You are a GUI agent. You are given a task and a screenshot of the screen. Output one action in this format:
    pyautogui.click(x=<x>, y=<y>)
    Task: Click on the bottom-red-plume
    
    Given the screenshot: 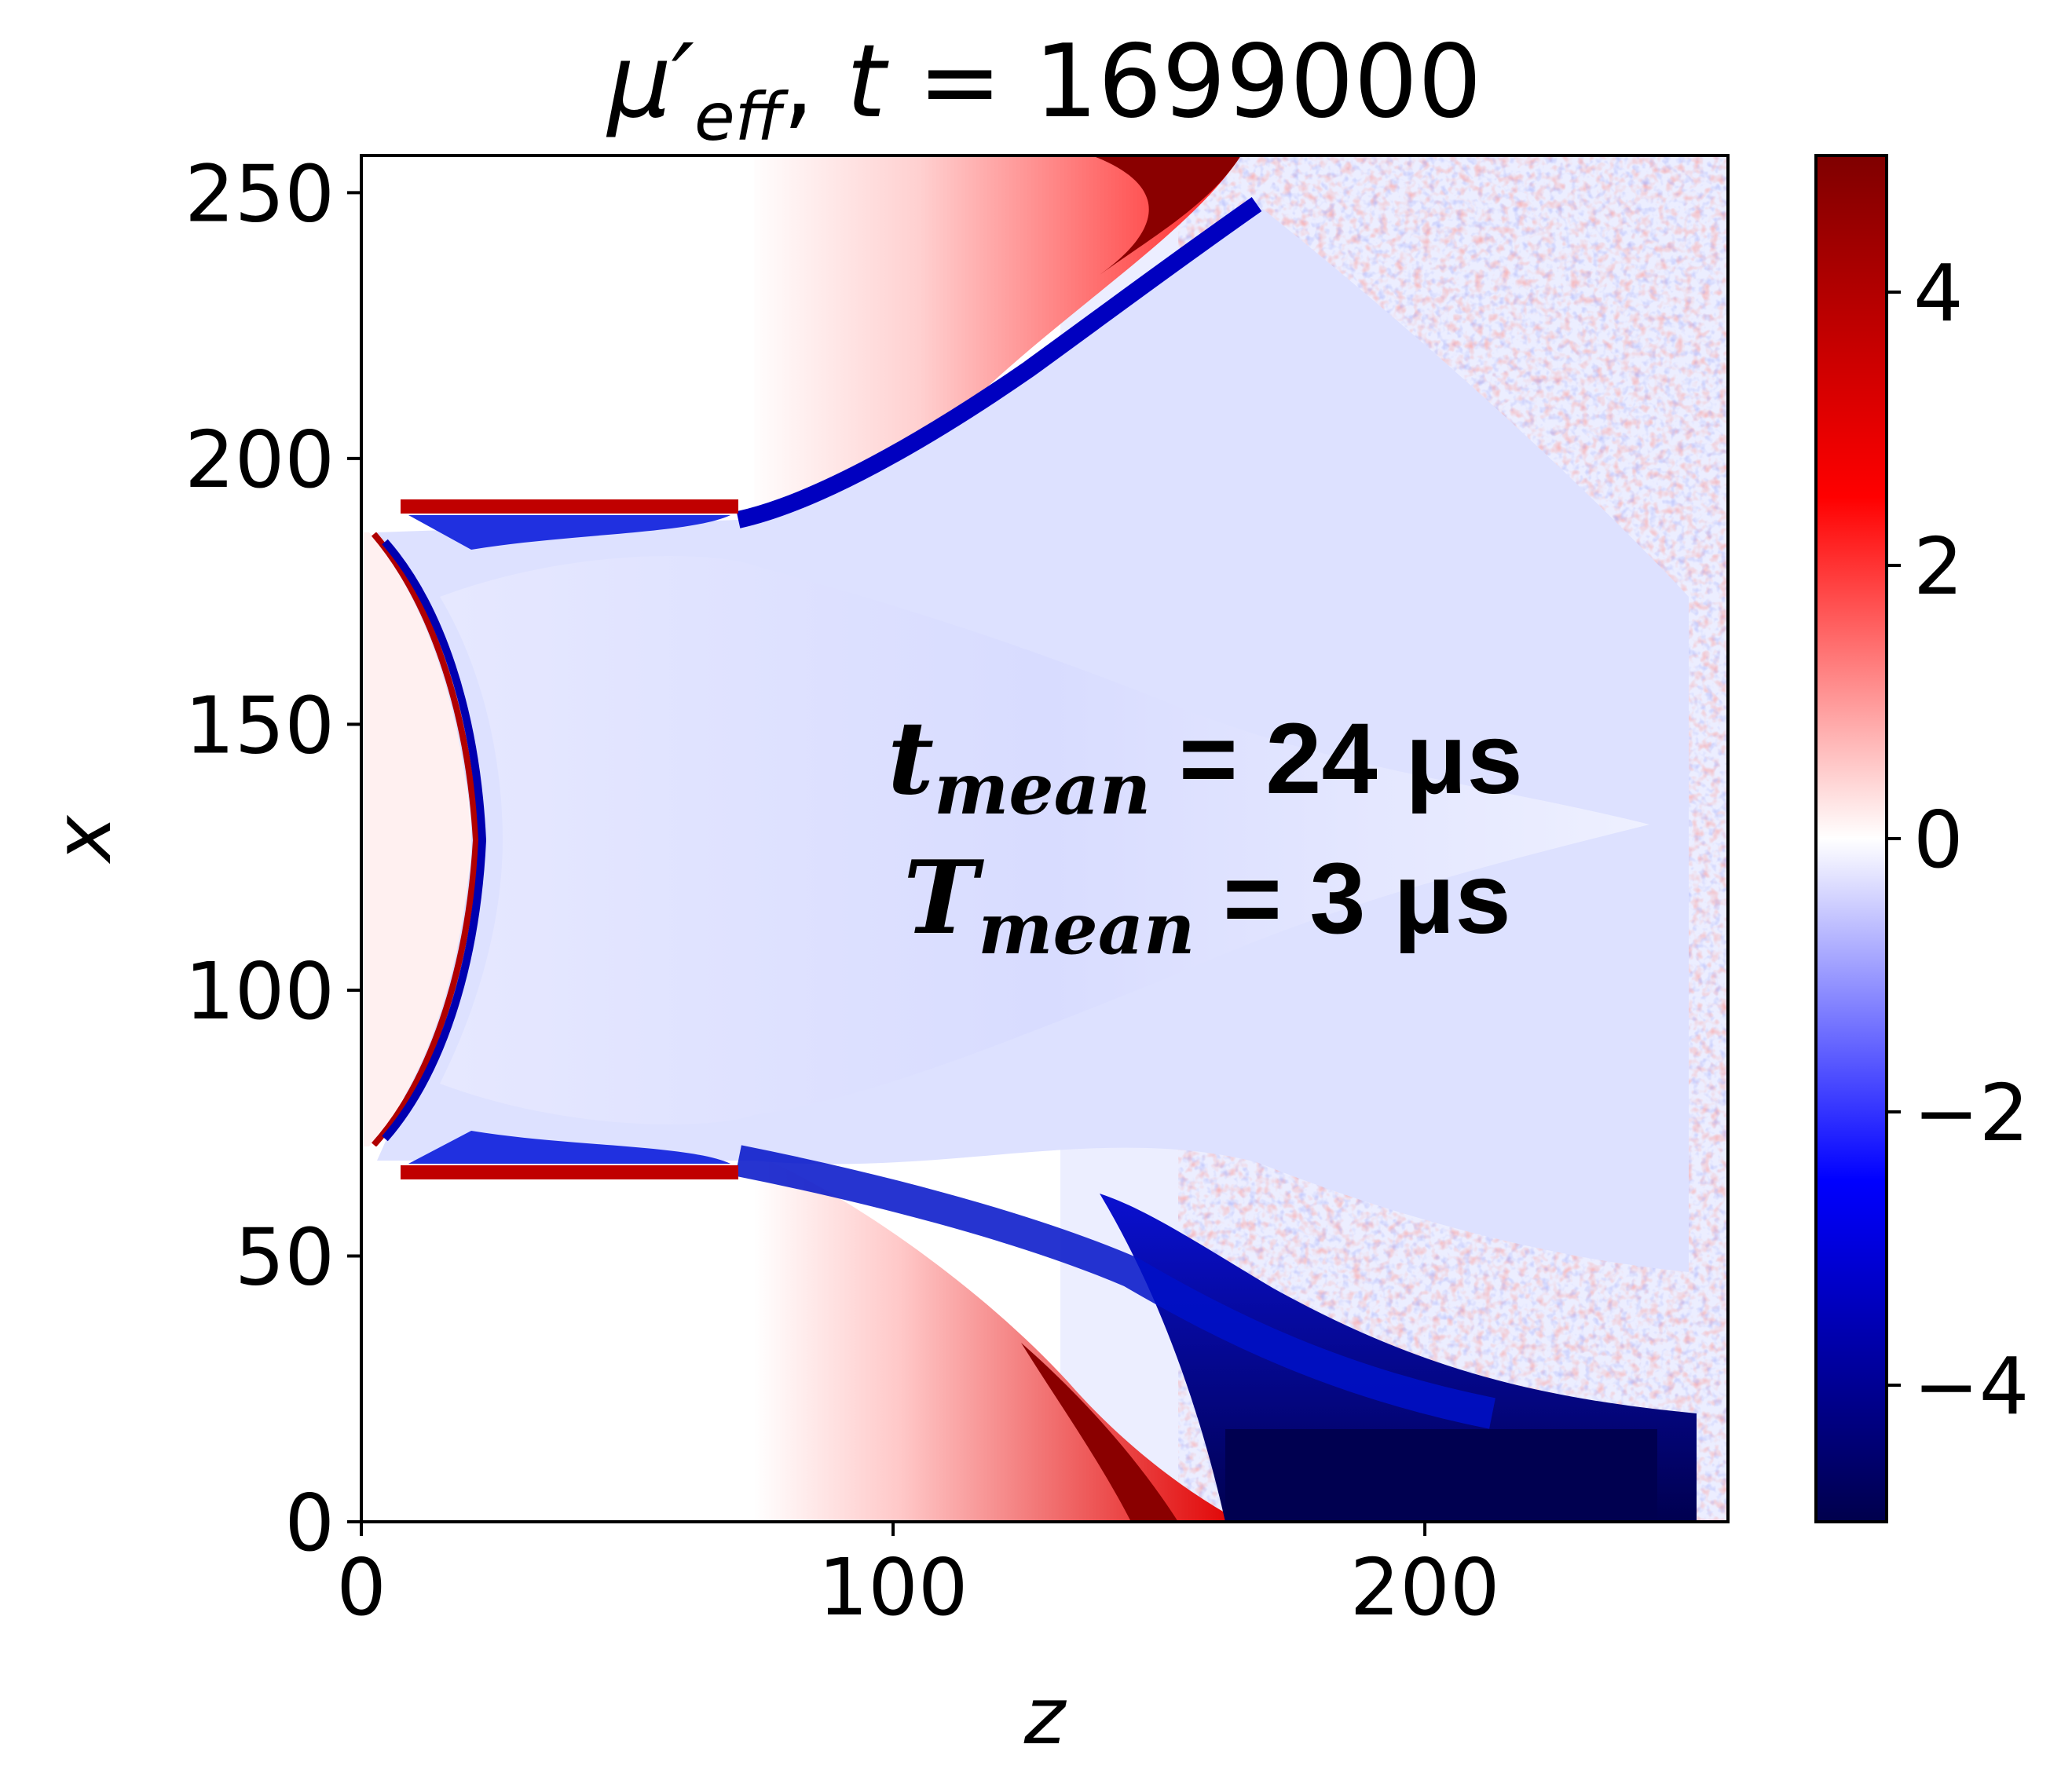 What is the action you would take?
    pyautogui.click(x=997, y=1338)
    